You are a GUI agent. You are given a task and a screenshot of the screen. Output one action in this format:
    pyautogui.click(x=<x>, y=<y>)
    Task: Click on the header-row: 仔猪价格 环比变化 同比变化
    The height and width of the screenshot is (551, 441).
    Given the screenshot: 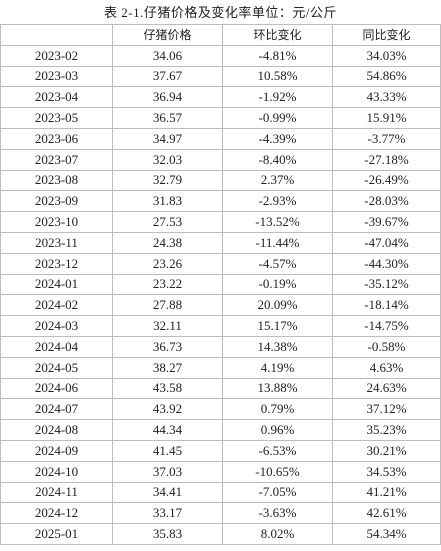 What is the action you would take?
    pyautogui.click(x=220, y=35)
    